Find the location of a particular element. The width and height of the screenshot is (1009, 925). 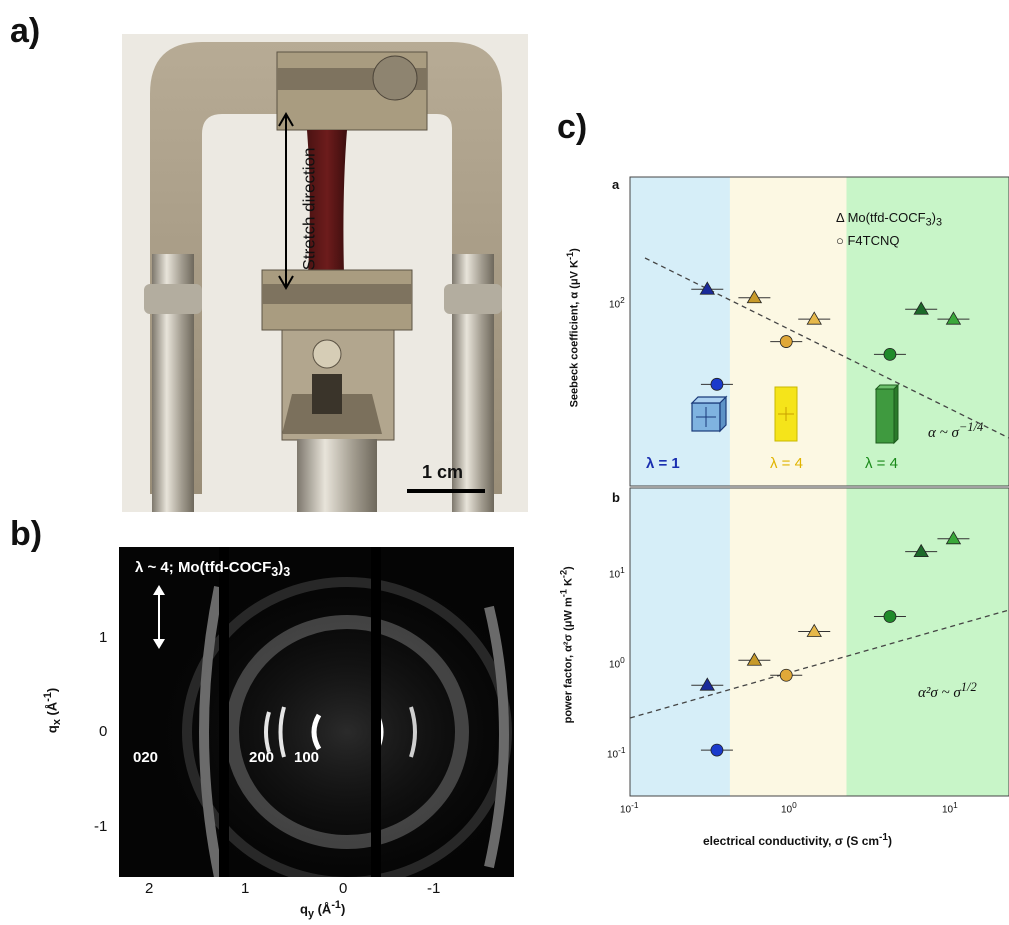

panel-label-c: c) is located at coordinates (572, 127).